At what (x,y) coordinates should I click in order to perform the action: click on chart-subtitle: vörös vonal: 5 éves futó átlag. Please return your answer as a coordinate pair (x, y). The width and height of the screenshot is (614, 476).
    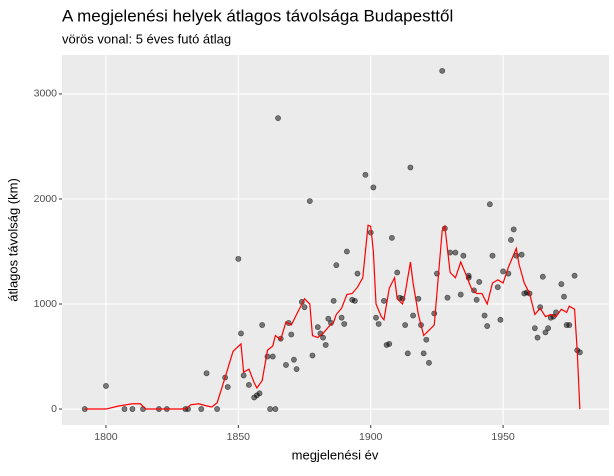
    Looking at the image, I should click on (146, 38).